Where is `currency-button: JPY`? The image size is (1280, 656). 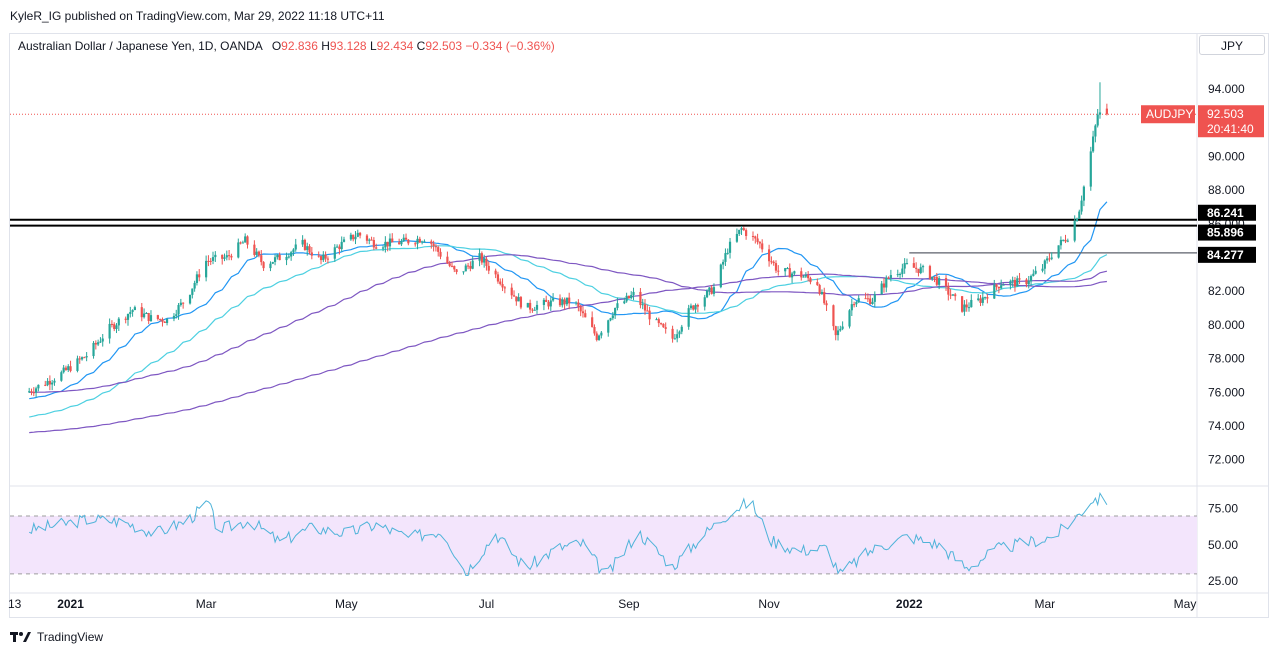
currency-button: JPY is located at coordinates (1232, 45).